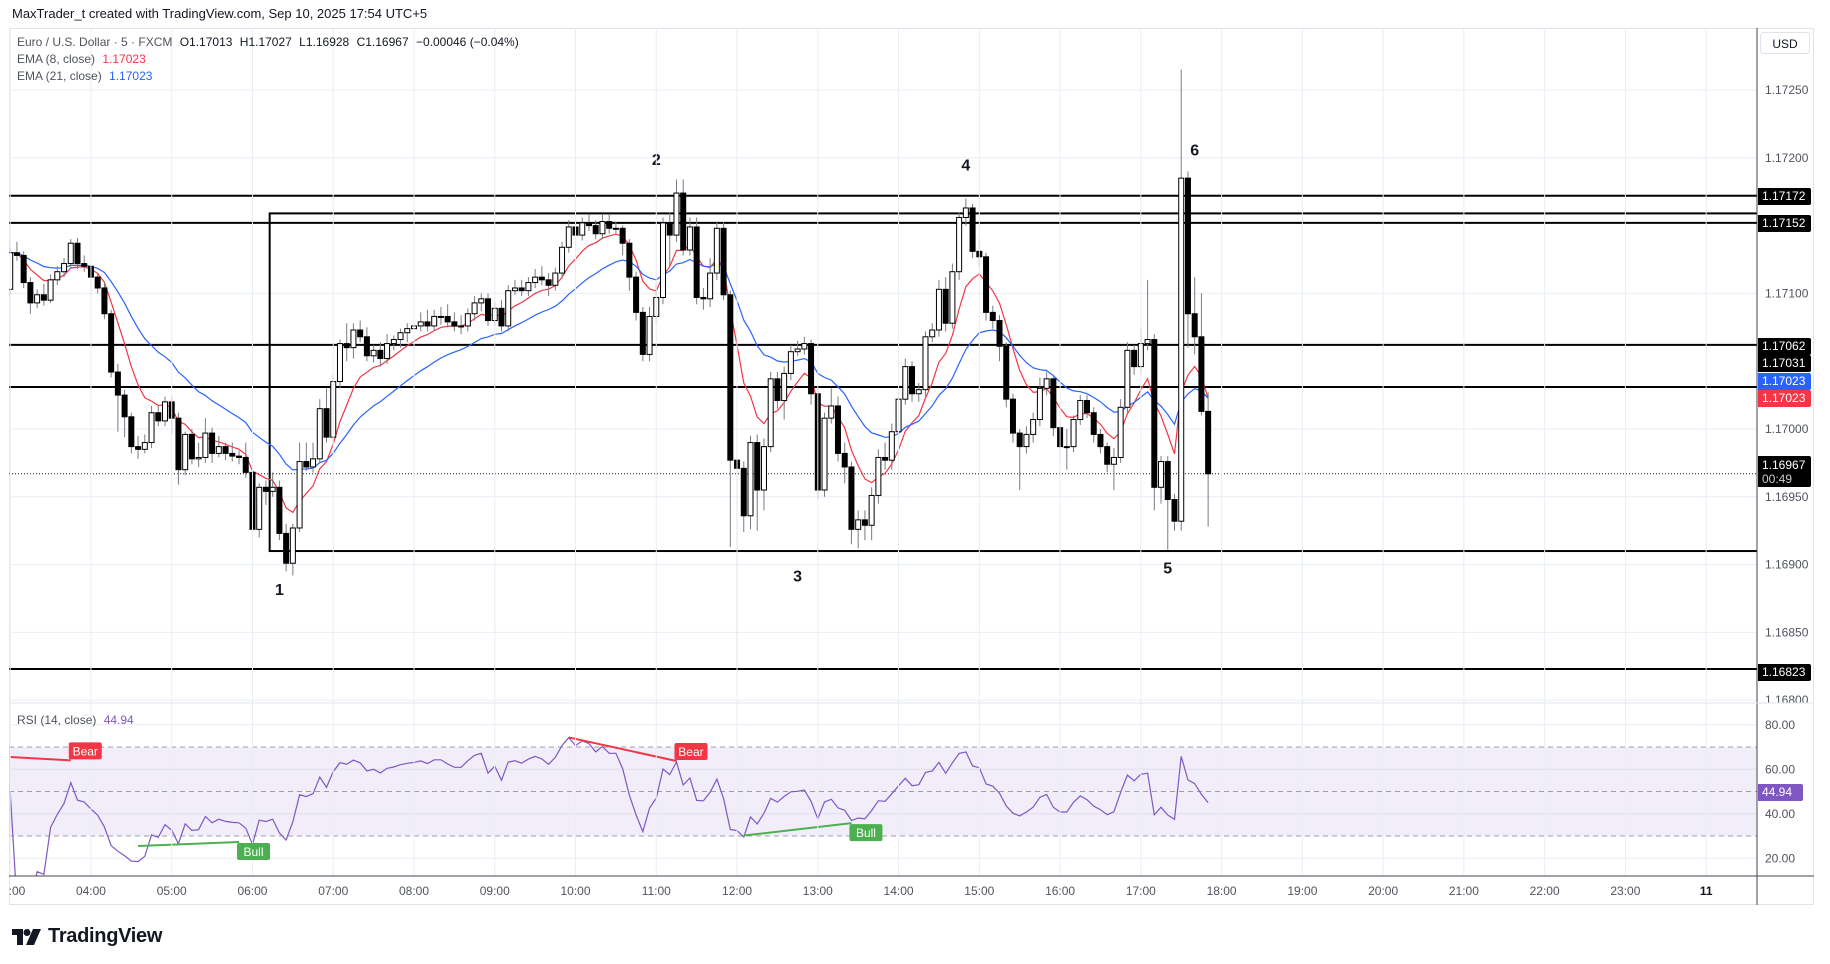 The image size is (1830, 964). I want to click on rsi-axis-label: 40.00, so click(1780, 814).